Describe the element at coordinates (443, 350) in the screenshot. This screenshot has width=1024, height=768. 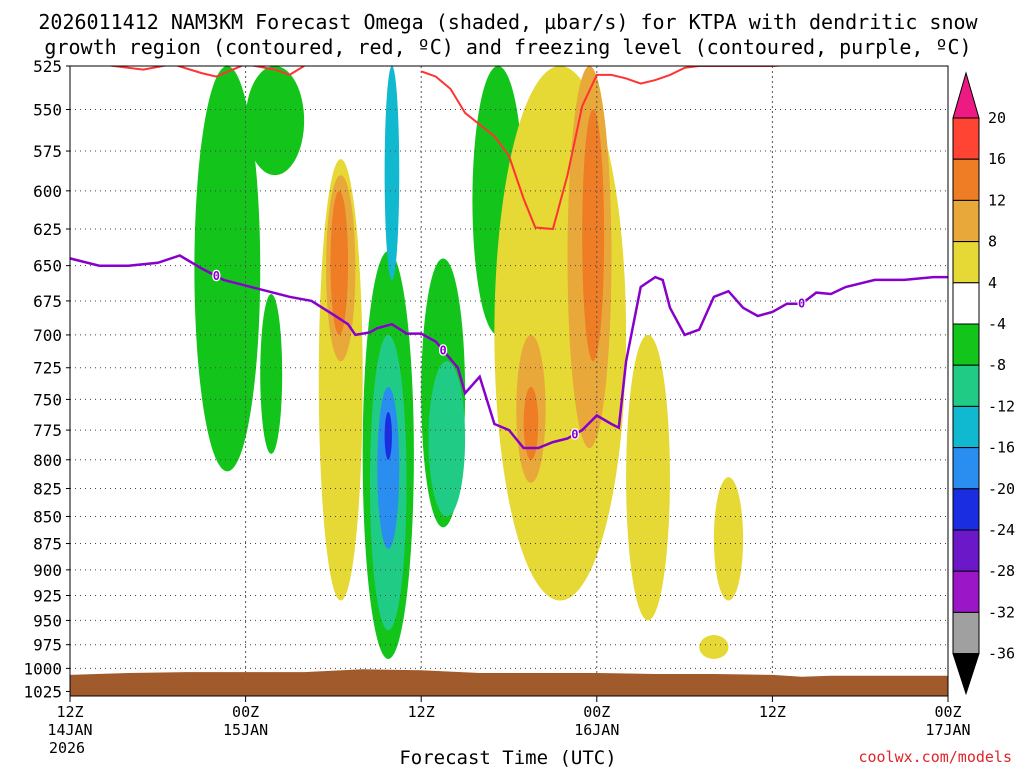
I see `freezing-level-label-1: 0` at that location.